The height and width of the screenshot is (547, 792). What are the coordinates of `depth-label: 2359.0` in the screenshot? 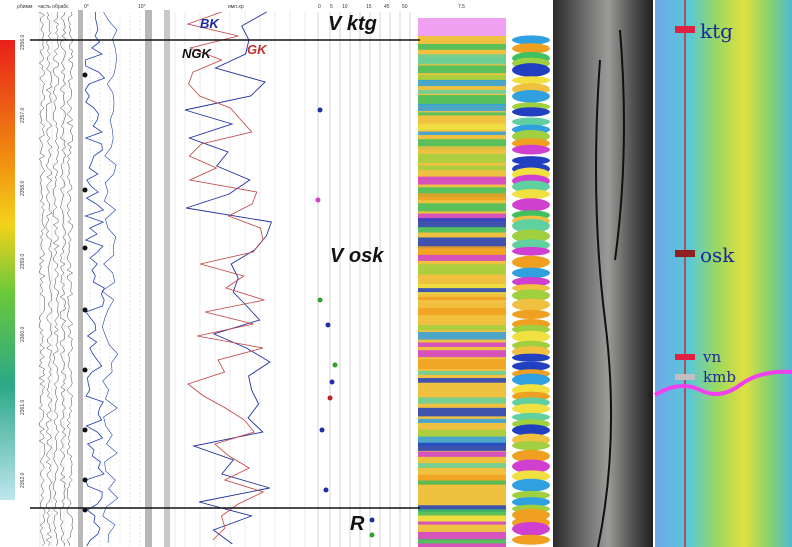 It's located at (23, 261).